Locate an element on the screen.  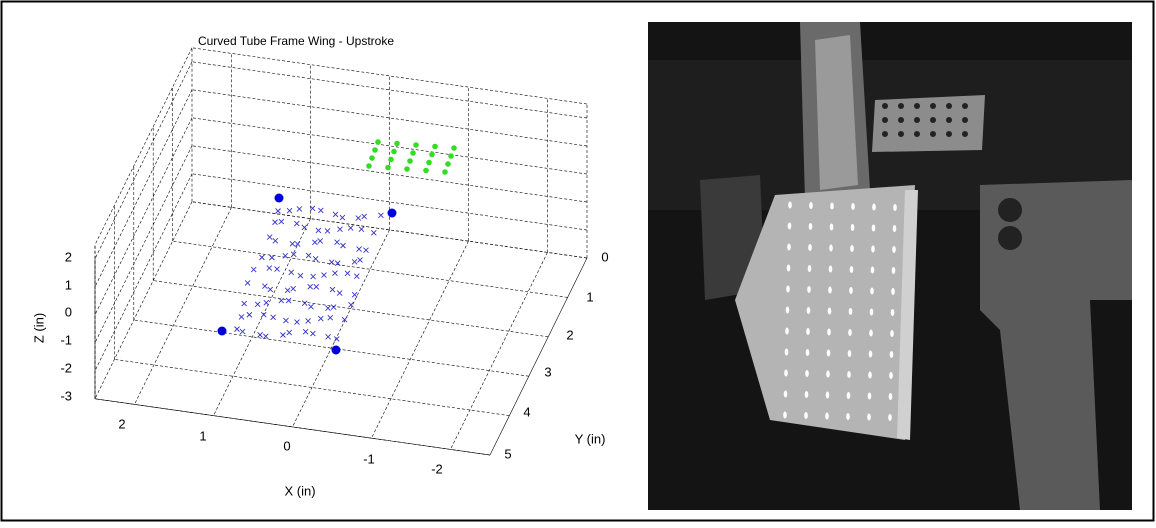
y-tick-label: 3 is located at coordinates (547, 371).